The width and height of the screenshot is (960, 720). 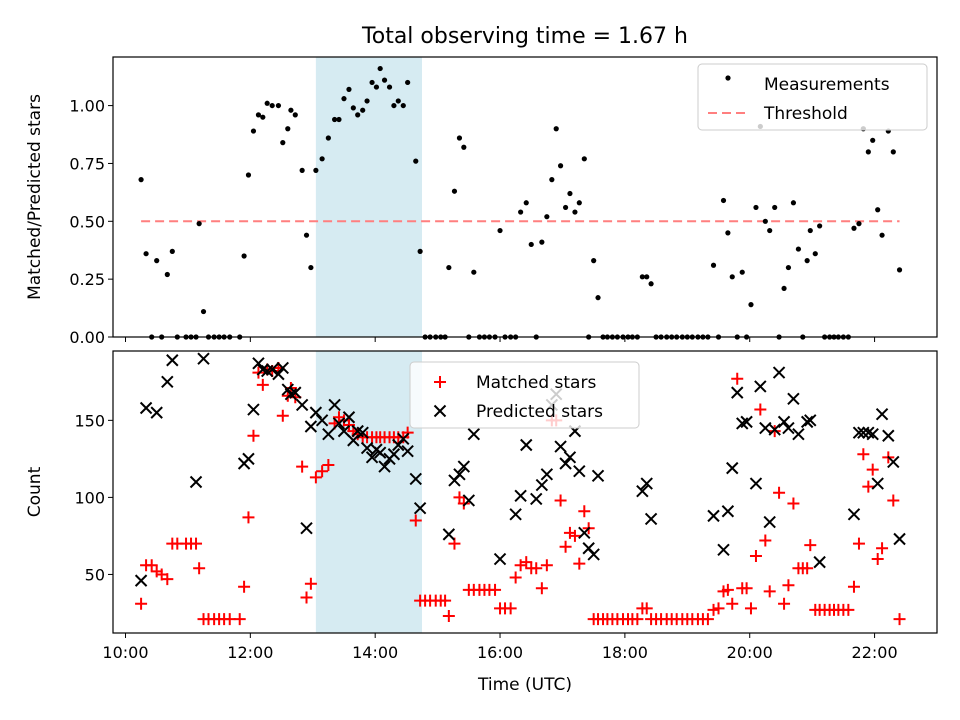 What do you see at coordinates (524, 685) in the screenshot?
I see `bottom-x-axis-label: Time (UTC)` at bounding box center [524, 685].